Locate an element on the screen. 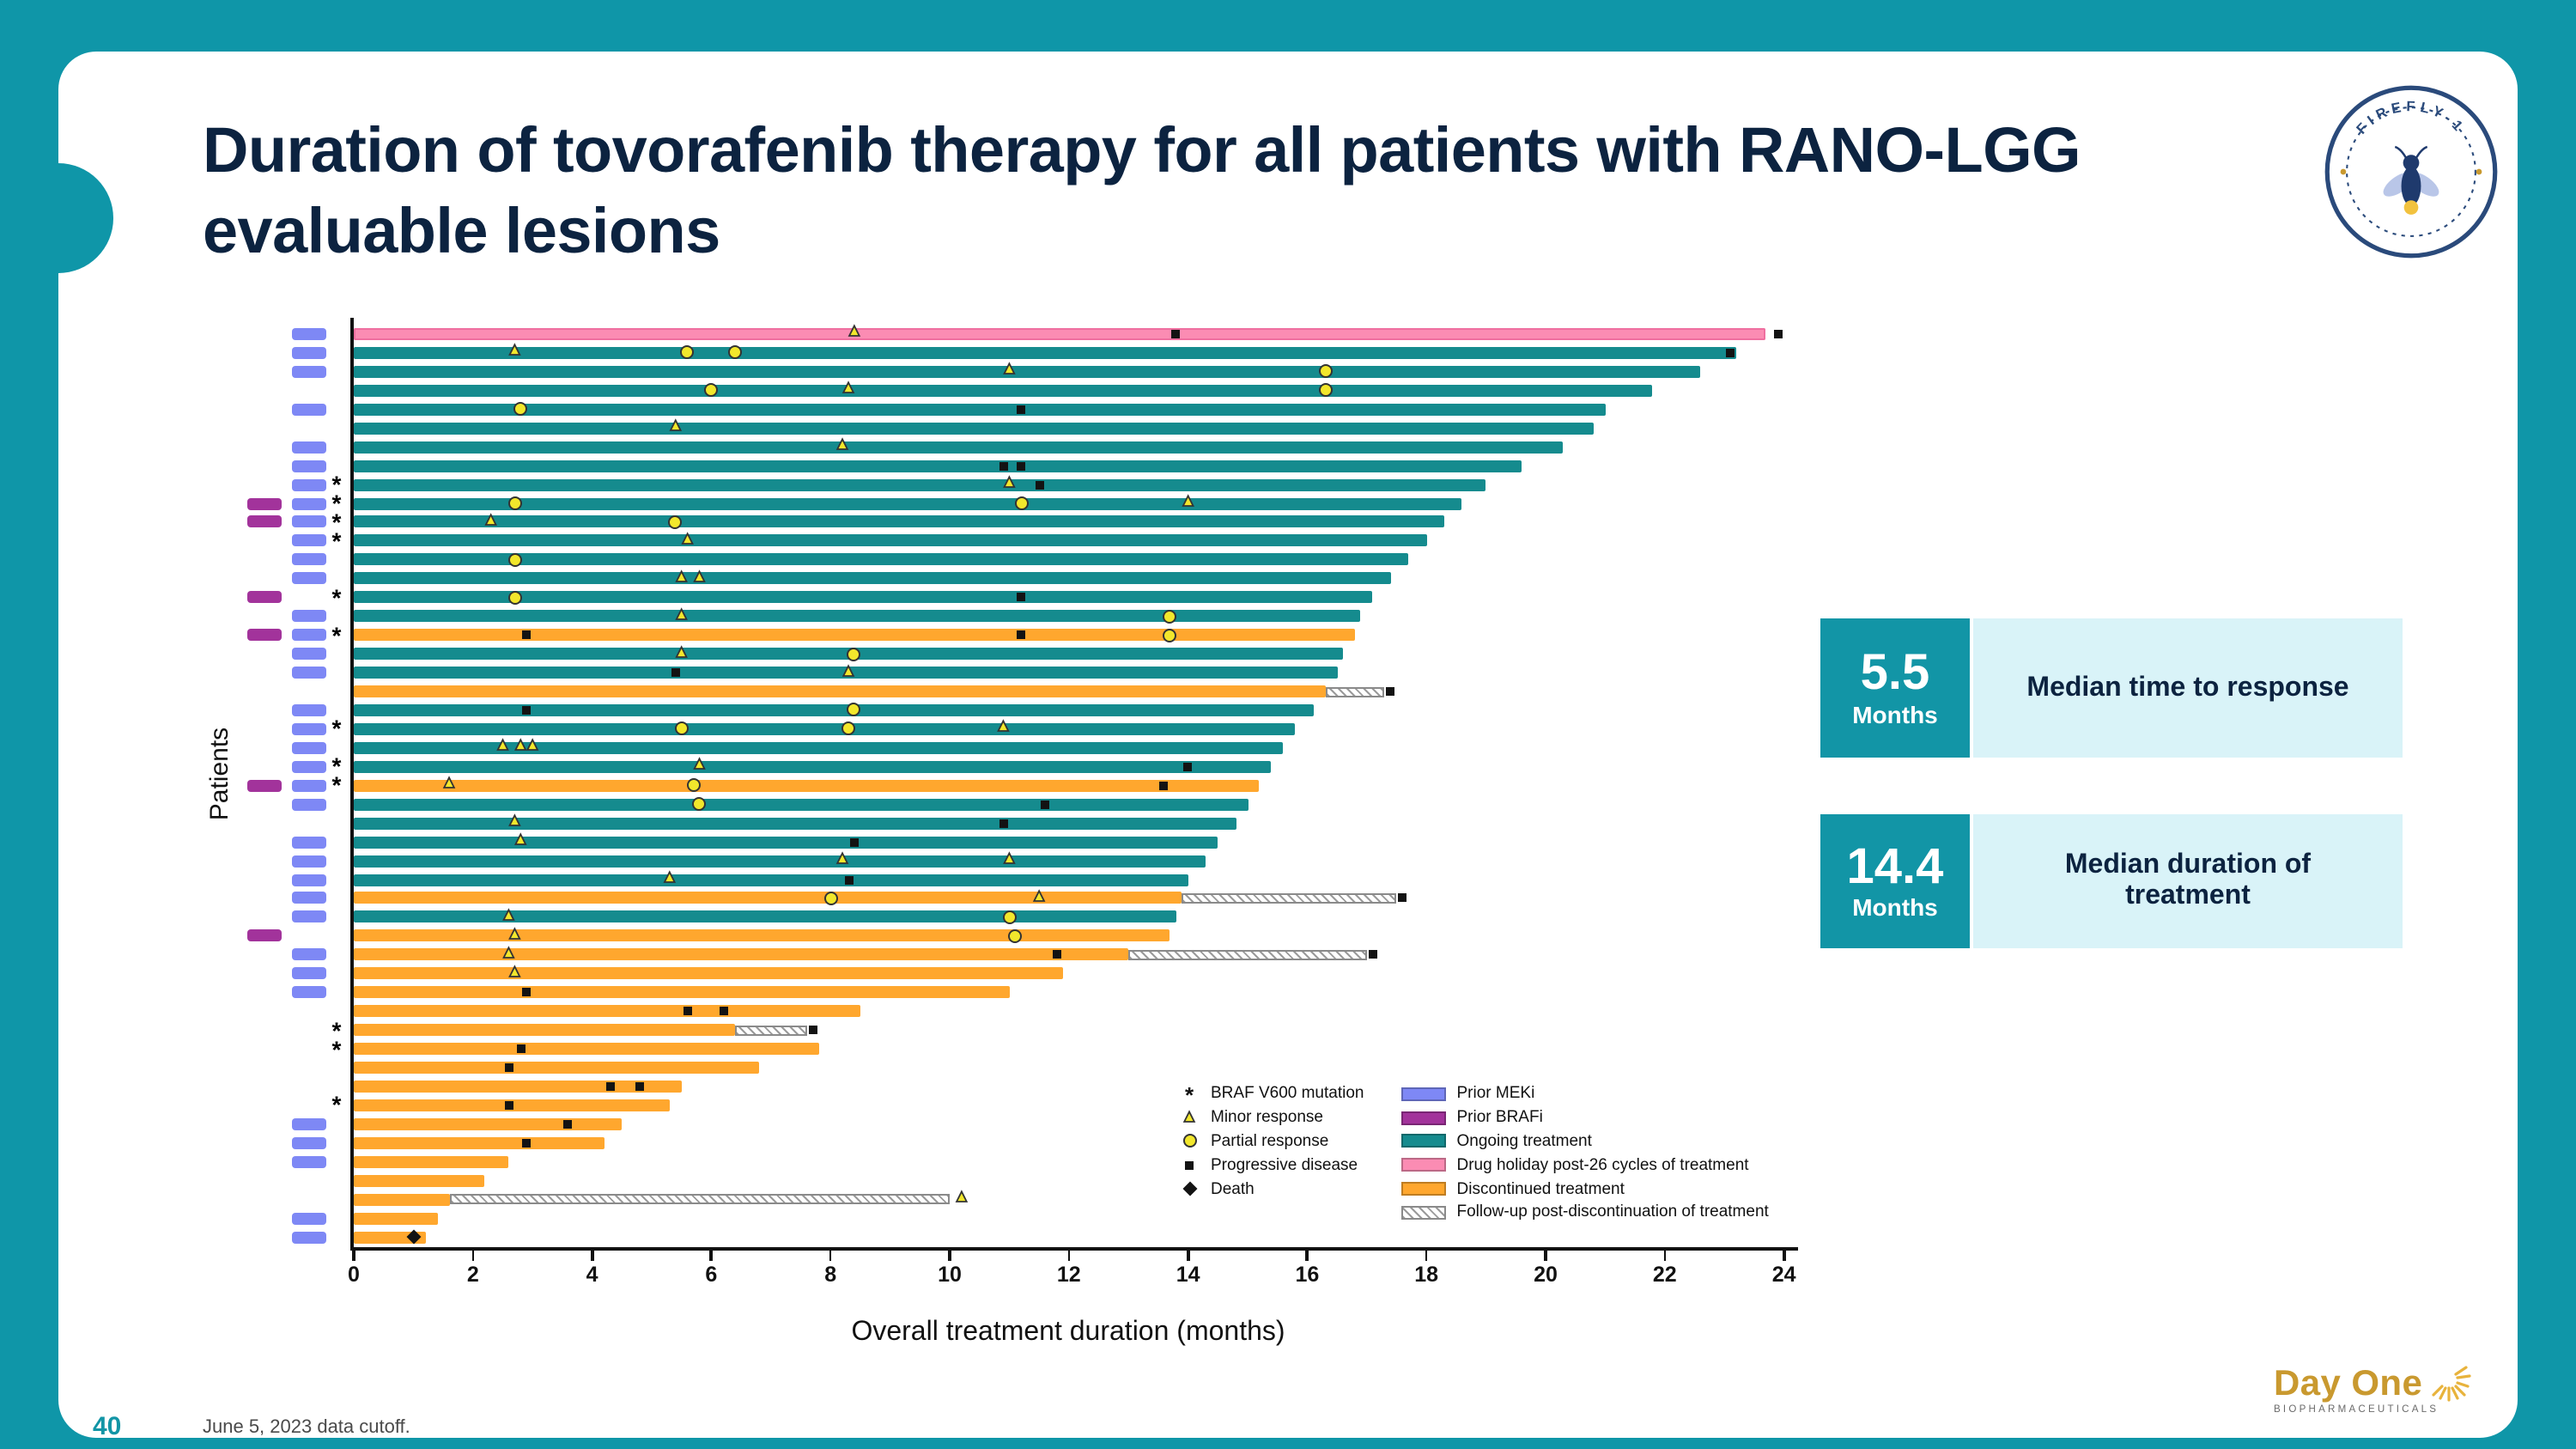  firefly-logo-svg: FIREFLY-1 is located at coordinates (2411, 172).